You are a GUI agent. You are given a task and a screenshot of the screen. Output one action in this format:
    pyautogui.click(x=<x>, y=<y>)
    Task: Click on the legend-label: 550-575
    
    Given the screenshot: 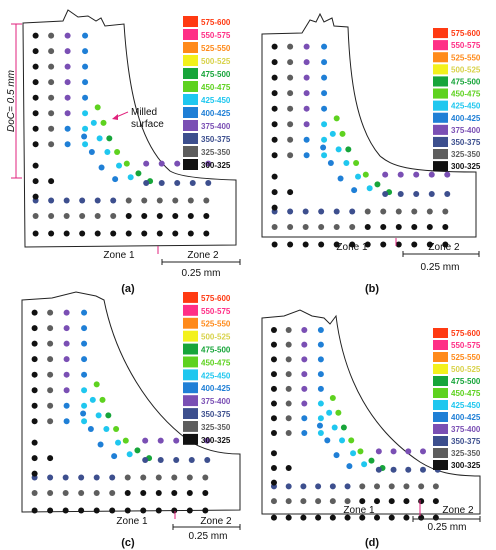 What is the action you would take?
    pyautogui.click(x=216, y=311)
    